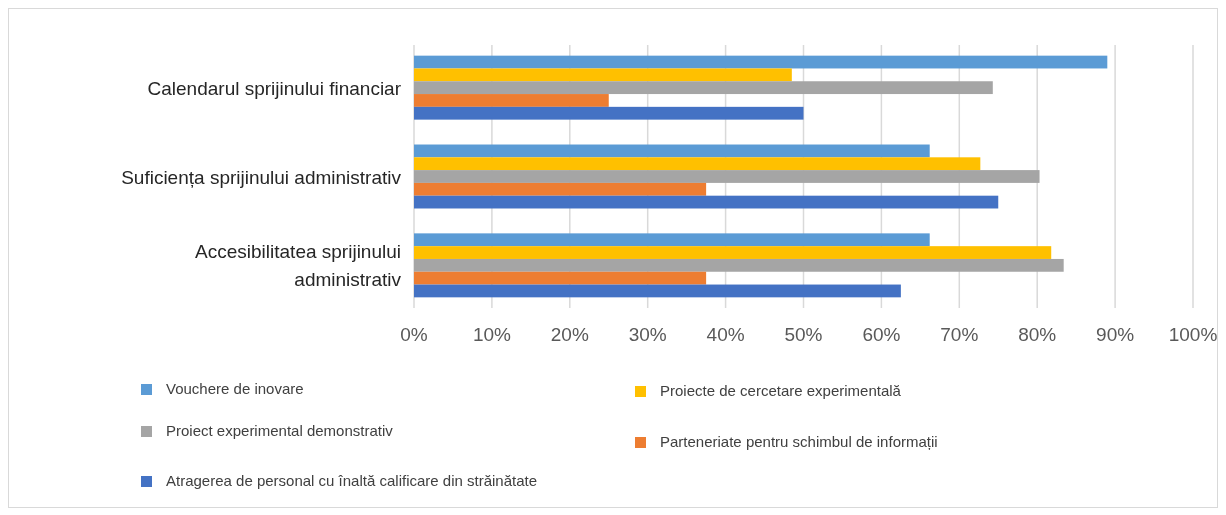 The width and height of the screenshot is (1226, 515). I want to click on x-tick-label: 20%, so click(569, 334).